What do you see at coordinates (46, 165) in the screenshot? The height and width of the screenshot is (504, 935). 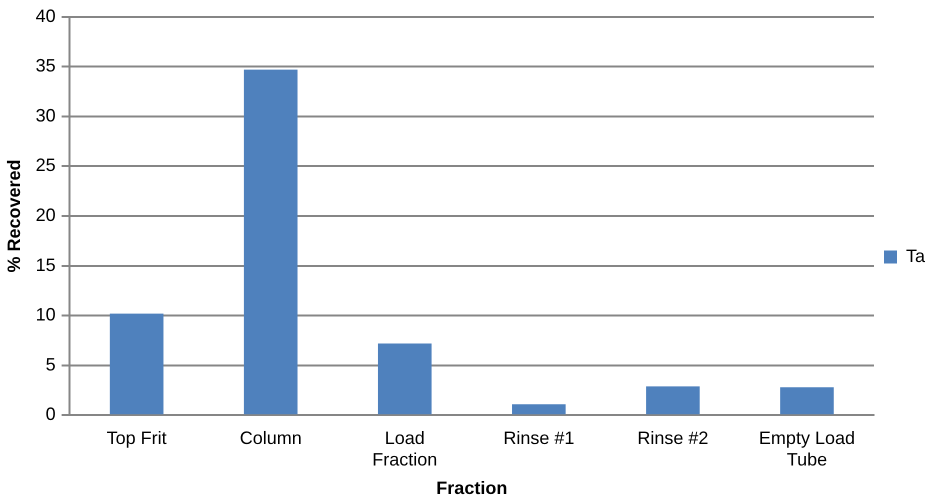 I see `y-tick-label: 25` at bounding box center [46, 165].